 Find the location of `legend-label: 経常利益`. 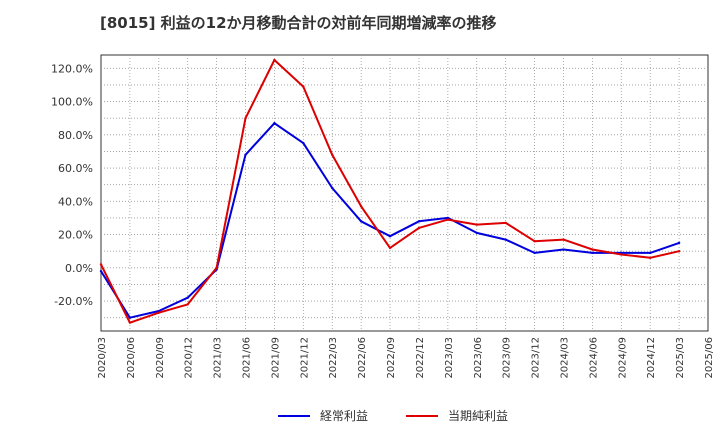

legend-label: 経常利益 is located at coordinates (344, 416).